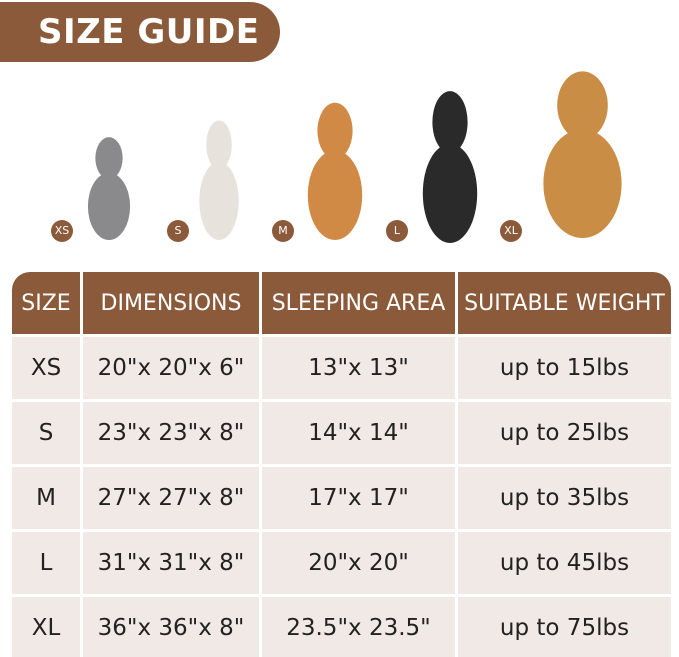 The image size is (679, 657). What do you see at coordinates (358, 433) in the screenshot?
I see `table-cell: 14"x 14"` at bounding box center [358, 433].